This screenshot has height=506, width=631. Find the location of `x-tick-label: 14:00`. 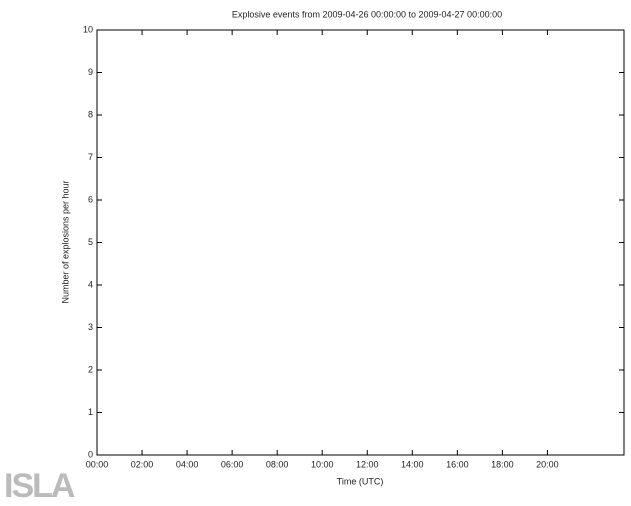

x-tick-label: 14:00 is located at coordinates (412, 464).